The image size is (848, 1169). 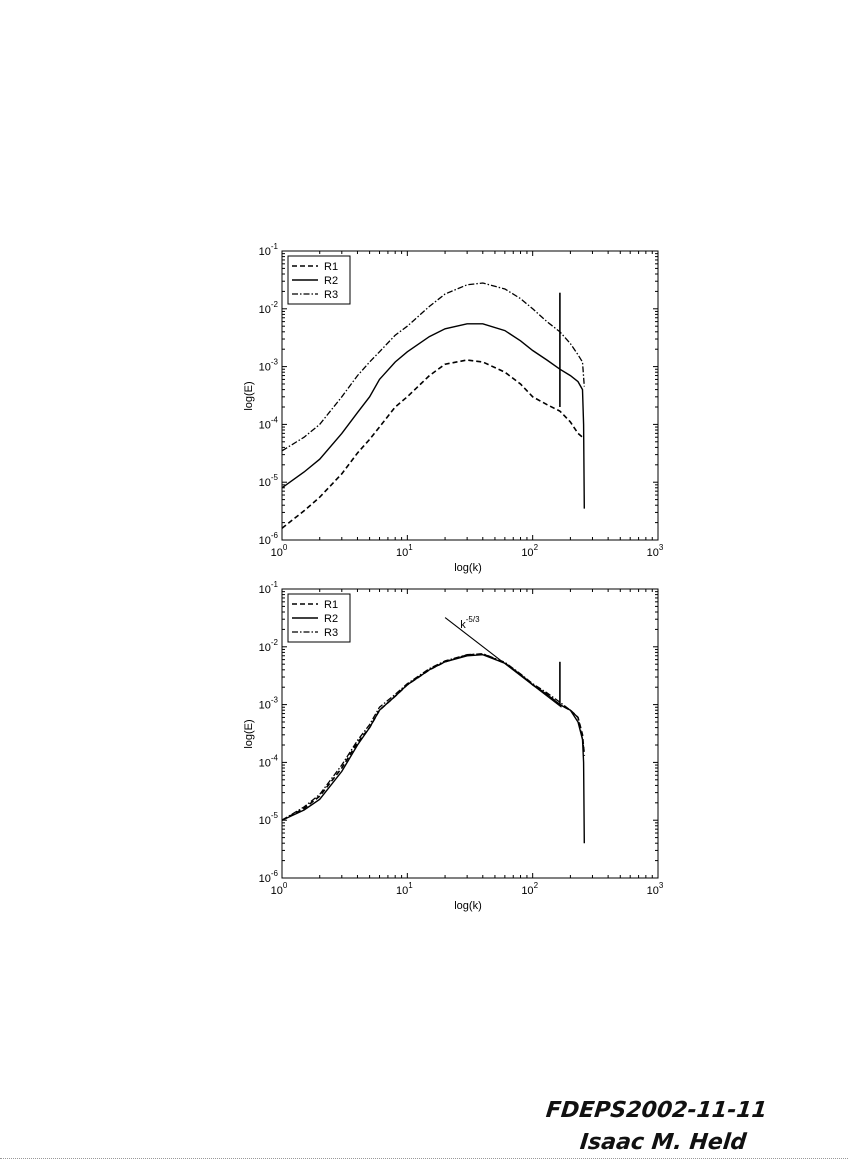 I want to click on bottom-ytick-label: 10⁻¹, so click(x=269, y=588).